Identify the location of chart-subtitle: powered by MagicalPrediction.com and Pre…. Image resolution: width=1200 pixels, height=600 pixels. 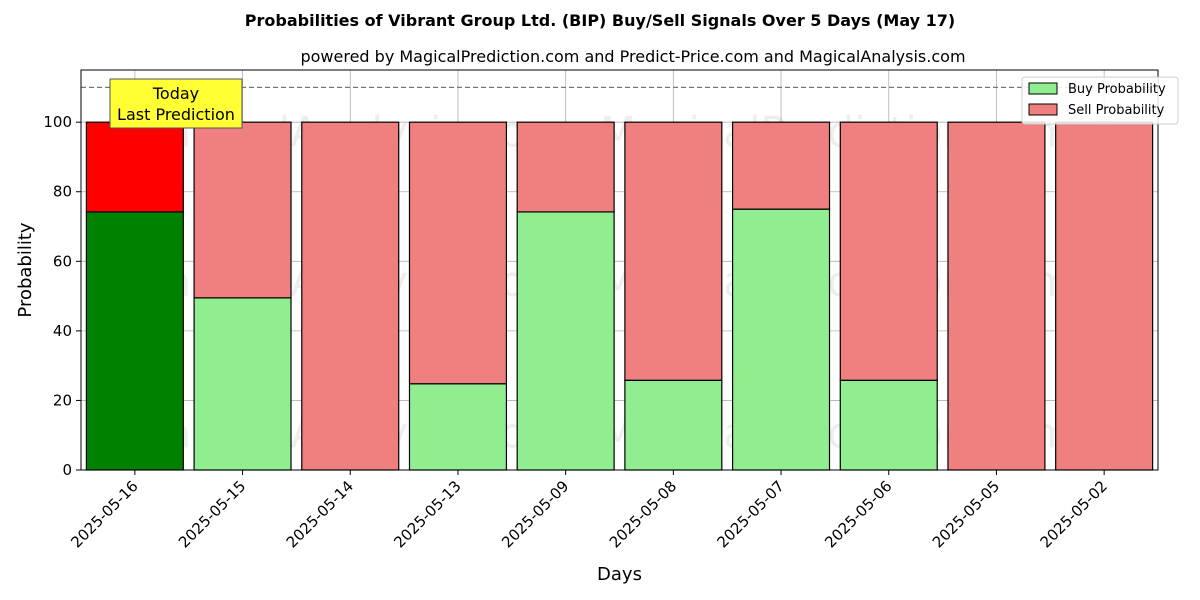
(632, 56).